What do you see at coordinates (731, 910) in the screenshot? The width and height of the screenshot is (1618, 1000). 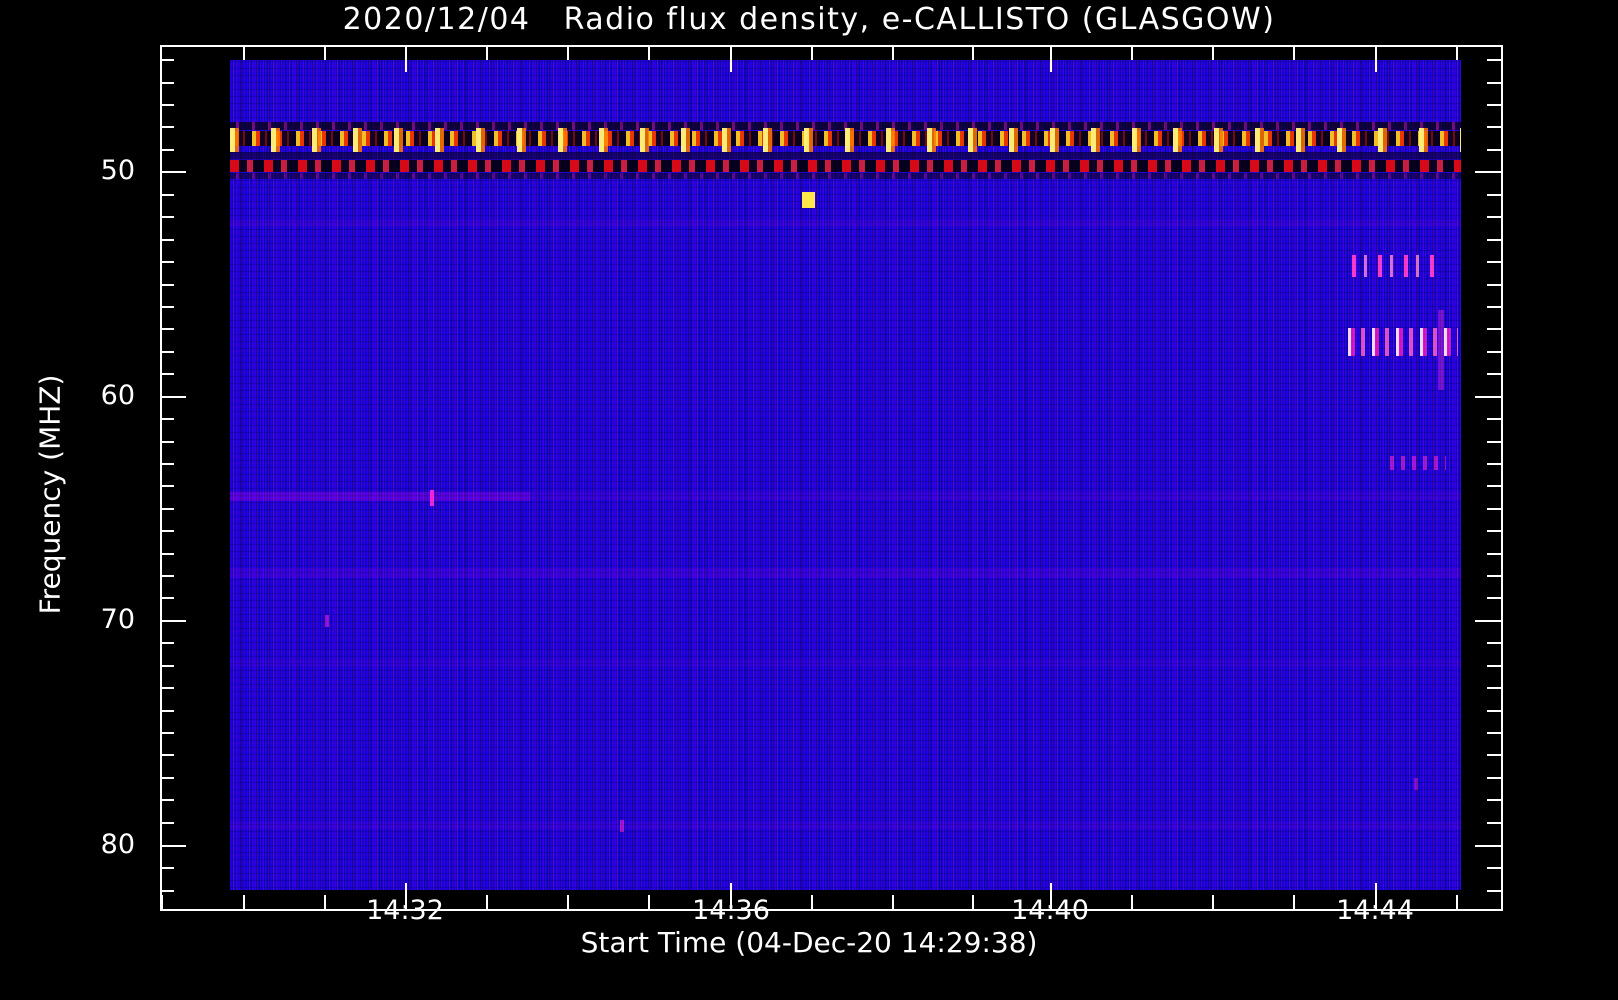 I see `x-tick-label-1436: 14:36` at bounding box center [731, 910].